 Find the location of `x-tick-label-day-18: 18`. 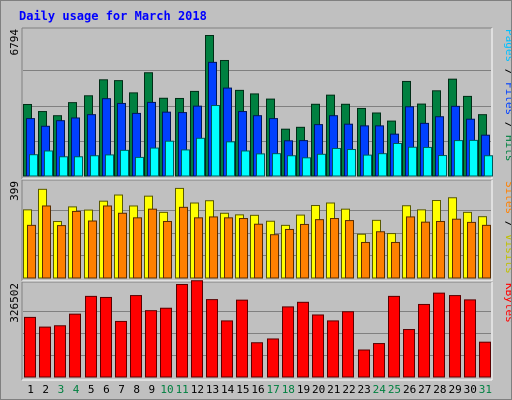

x-tick-label-day-18: 18 is located at coordinates (288, 389).